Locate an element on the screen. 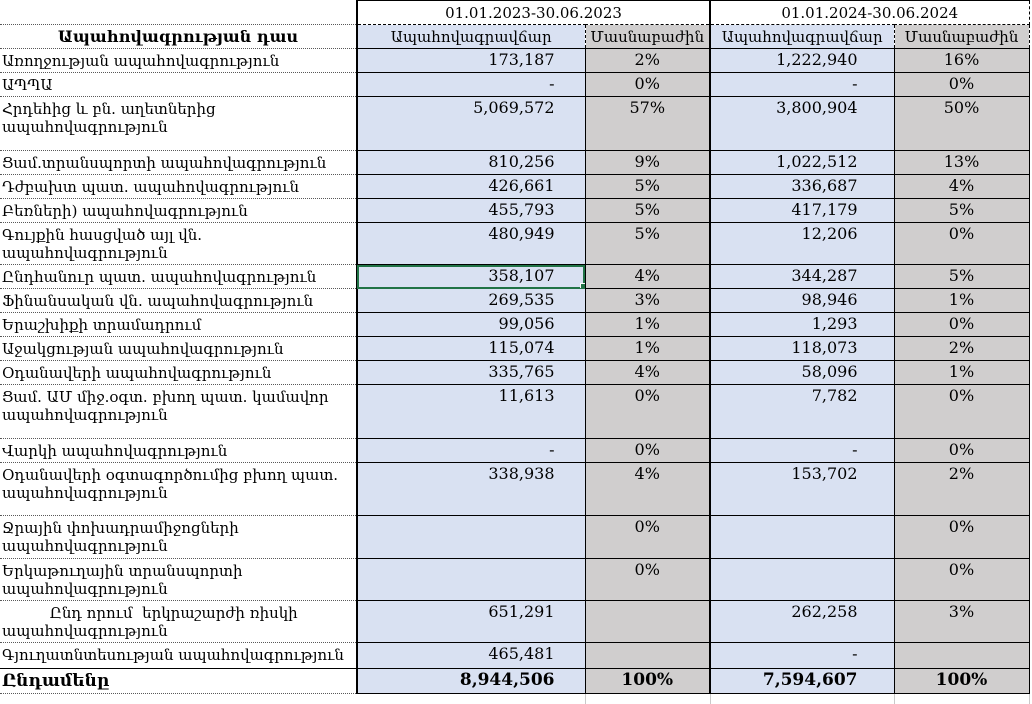 The image size is (1032, 704). class-cell: Գյուղատնտեսության ապահովագրություն is located at coordinates (178, 656).